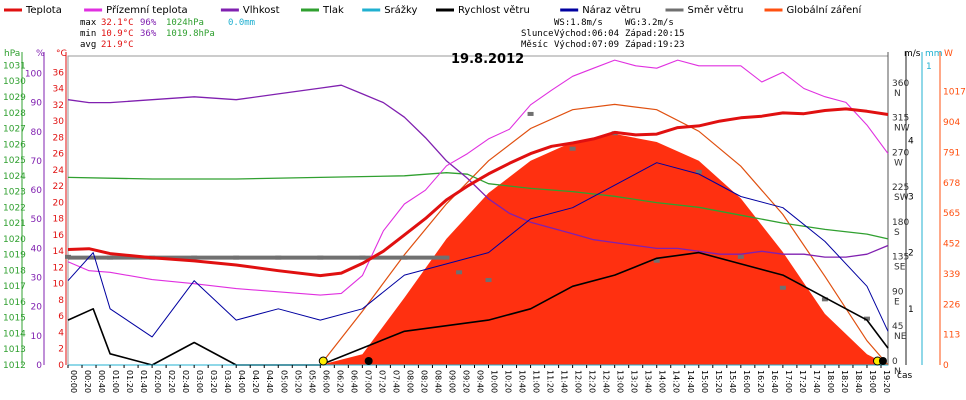 The height and width of the screenshot is (400, 966). What do you see at coordinates (479, 381) in the screenshot?
I see `x-tick-label: 09:40` at bounding box center [479, 381].